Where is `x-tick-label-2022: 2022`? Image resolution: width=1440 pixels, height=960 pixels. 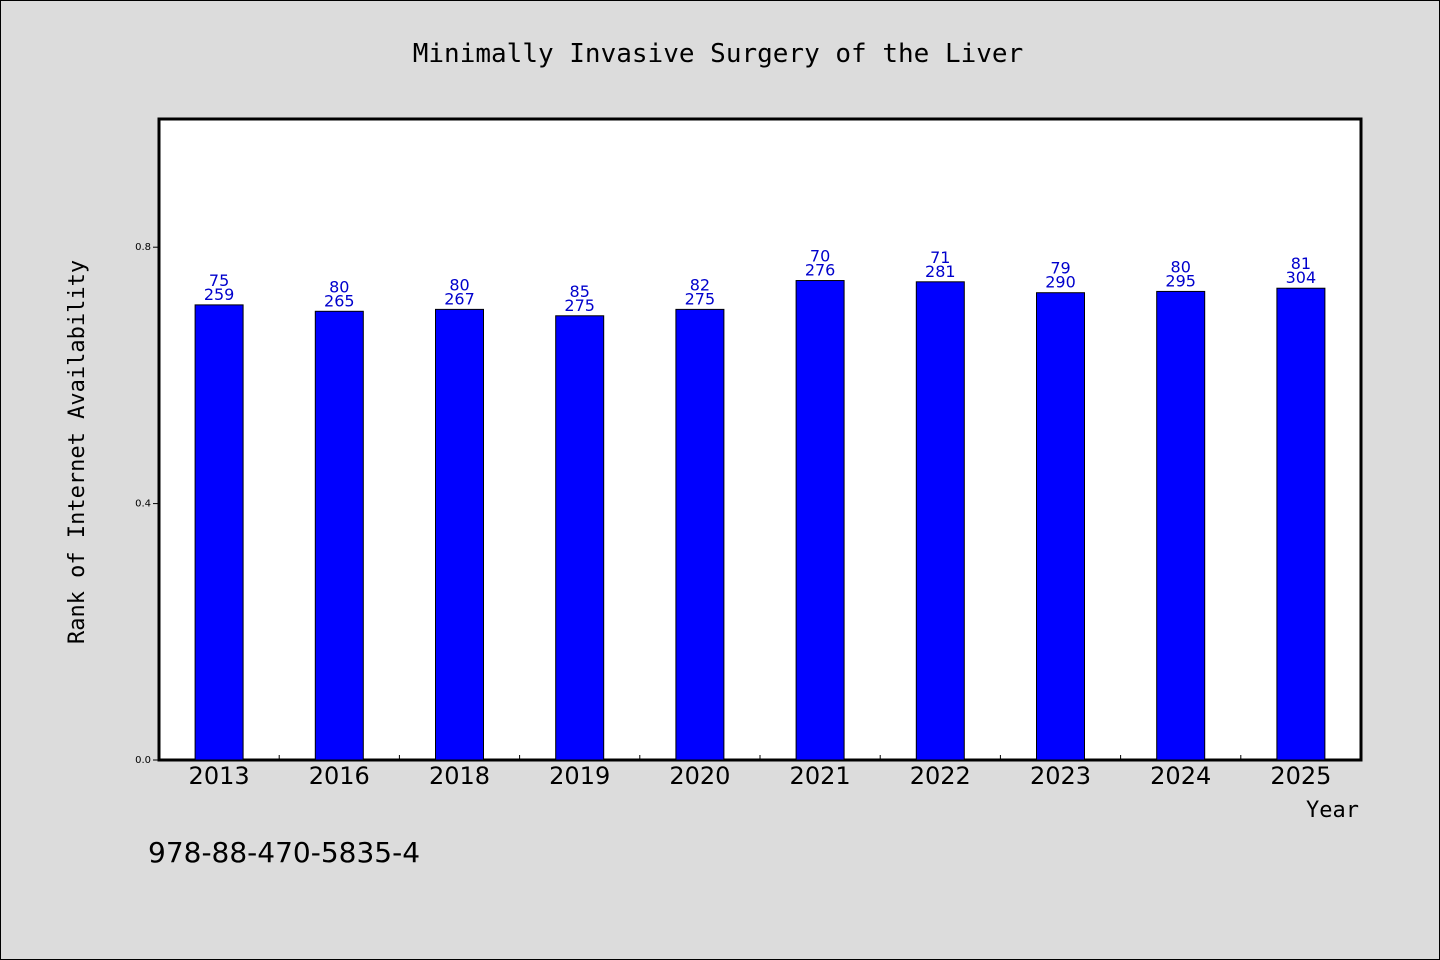 x-tick-label-2022: 2022 is located at coordinates (940, 776).